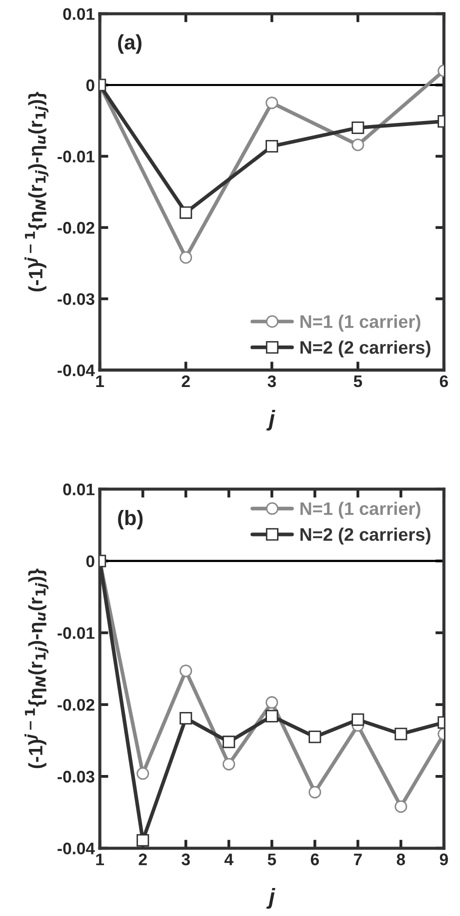 The image size is (460, 916). Describe the element at coordinates (229, 860) in the screenshot. I see `x-tick-label: 4` at that location.